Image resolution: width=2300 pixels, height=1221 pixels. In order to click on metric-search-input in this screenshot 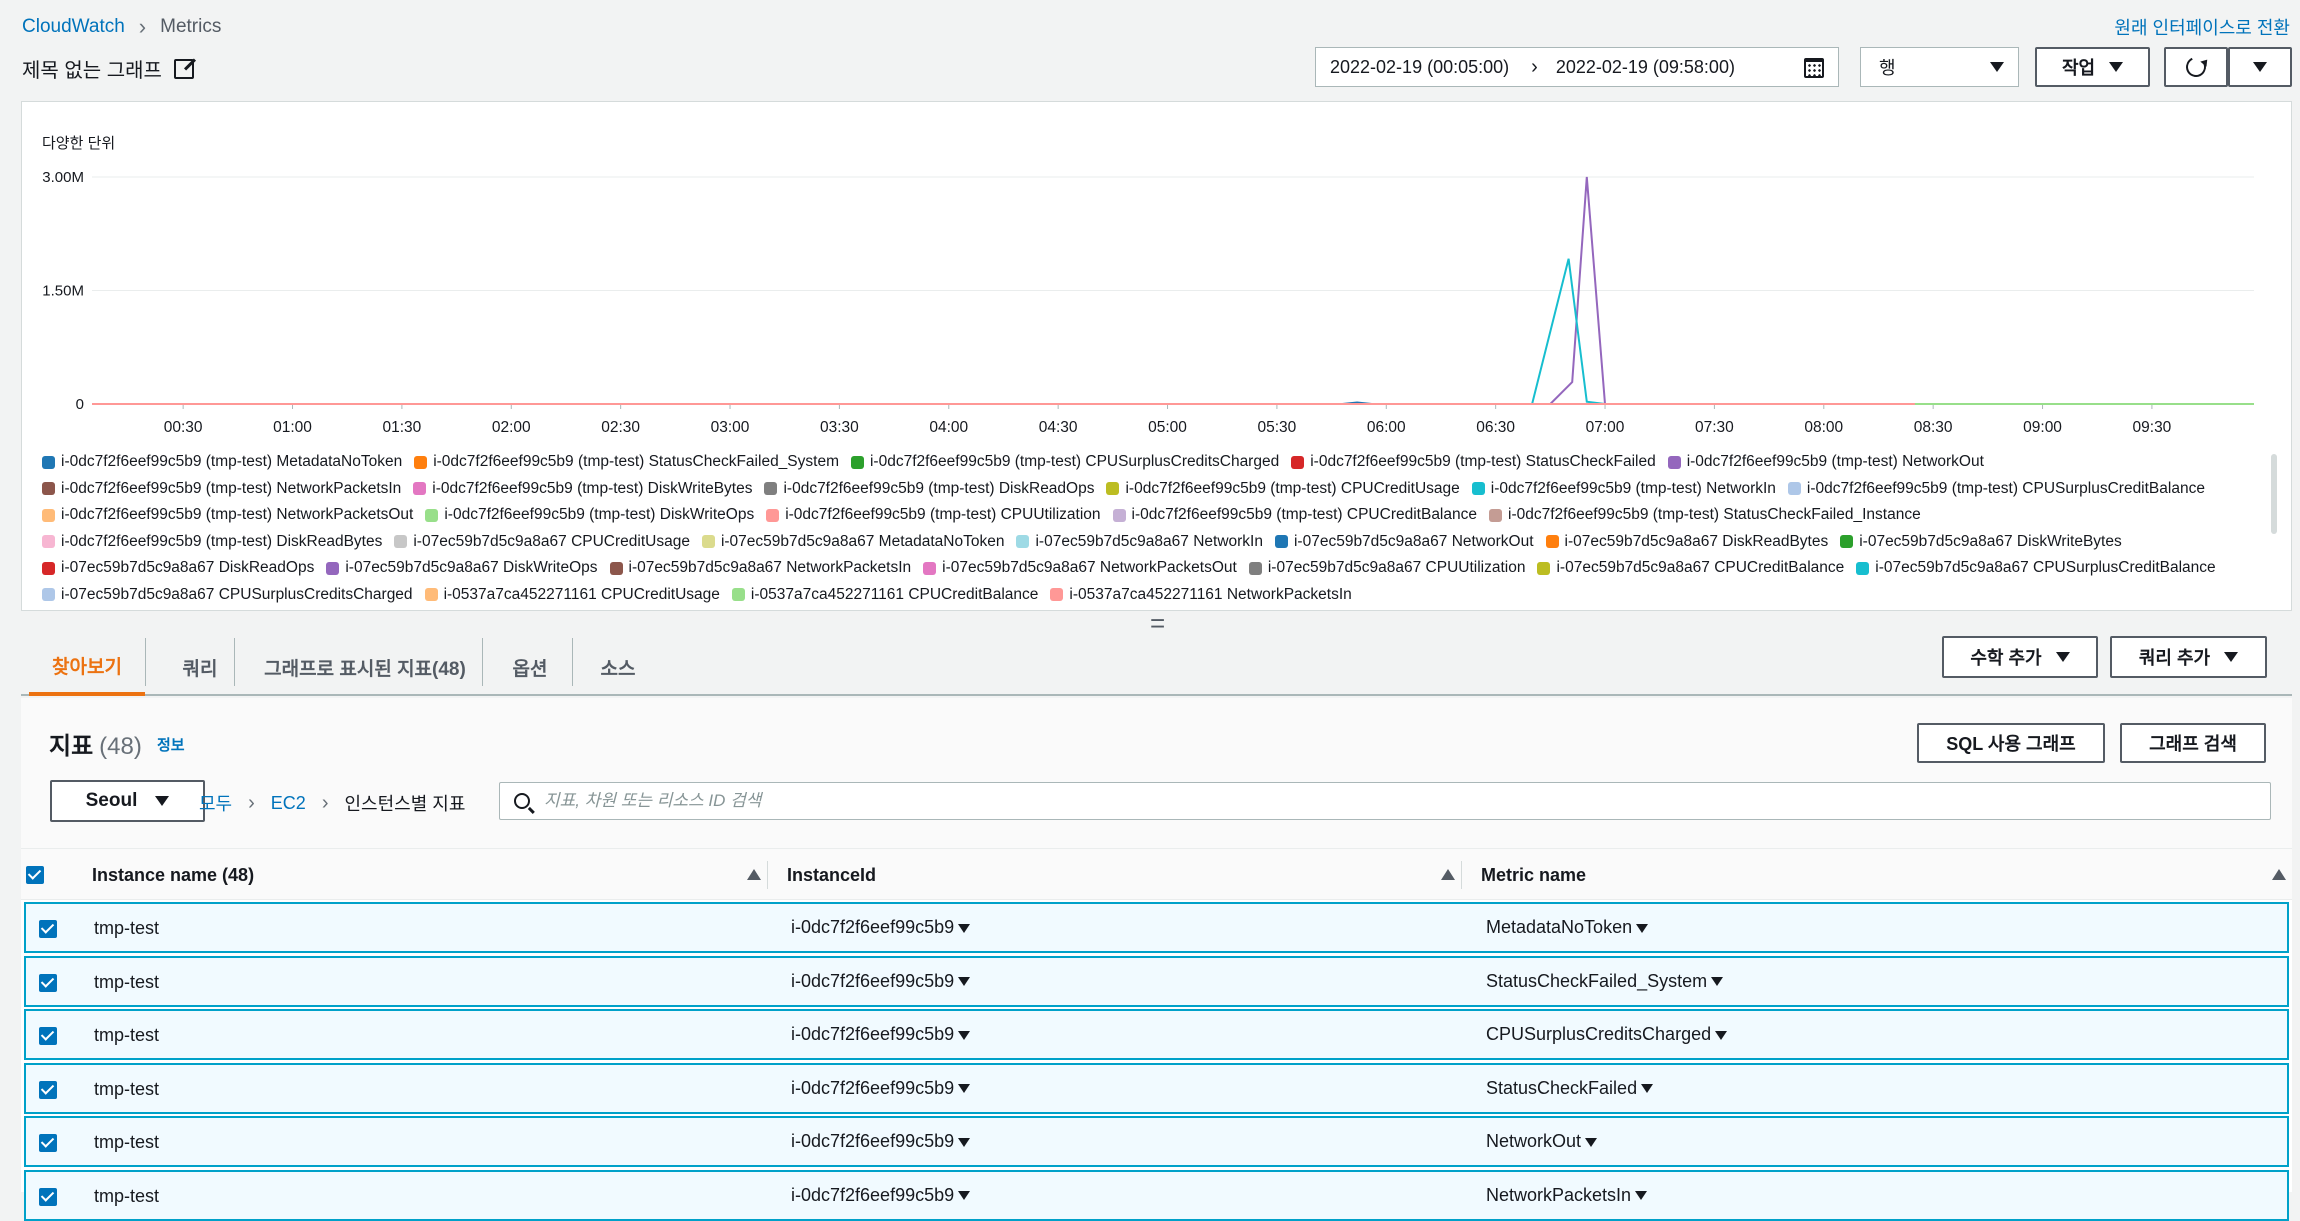, I will do `click(1344, 801)`.